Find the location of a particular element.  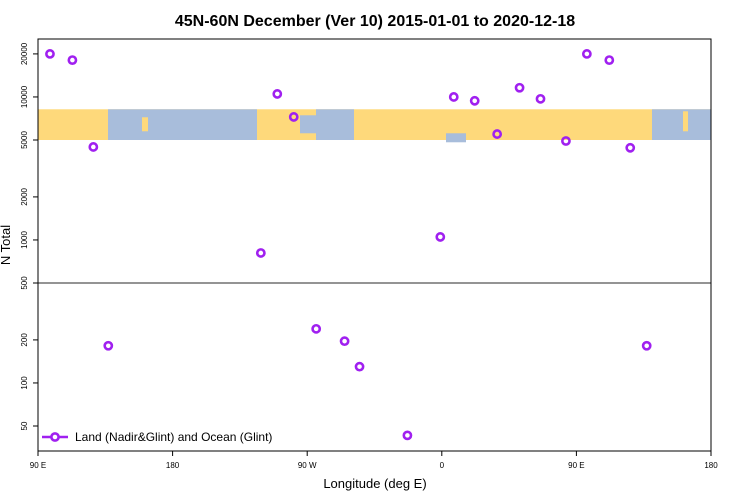

y-tick-label: 5000 is located at coordinates (24, 140).